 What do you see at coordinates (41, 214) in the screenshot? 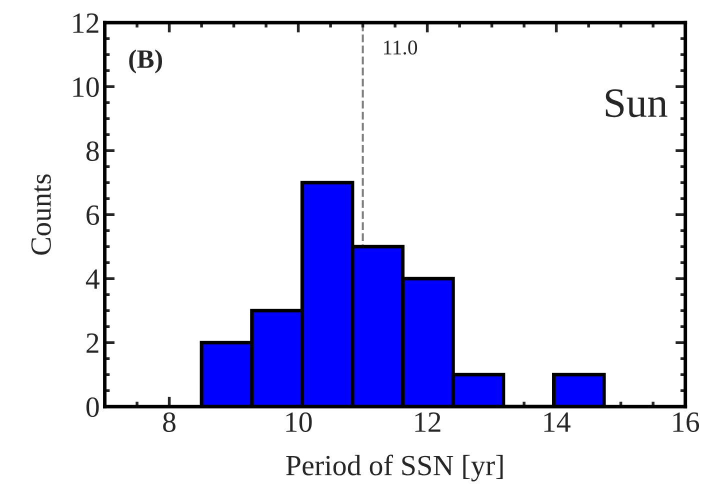
I see `y-axis-title: Counts` at bounding box center [41, 214].